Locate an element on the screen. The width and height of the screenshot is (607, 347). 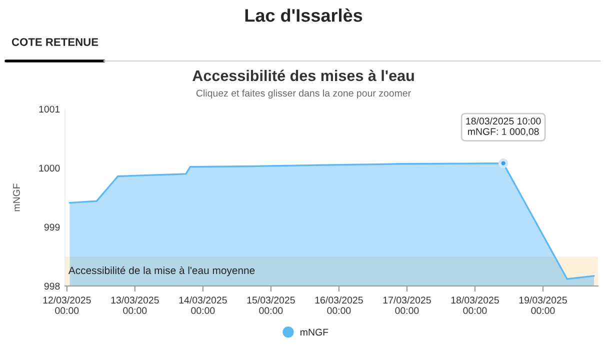
text: COTE RETENUE is located at coordinates (55, 42).